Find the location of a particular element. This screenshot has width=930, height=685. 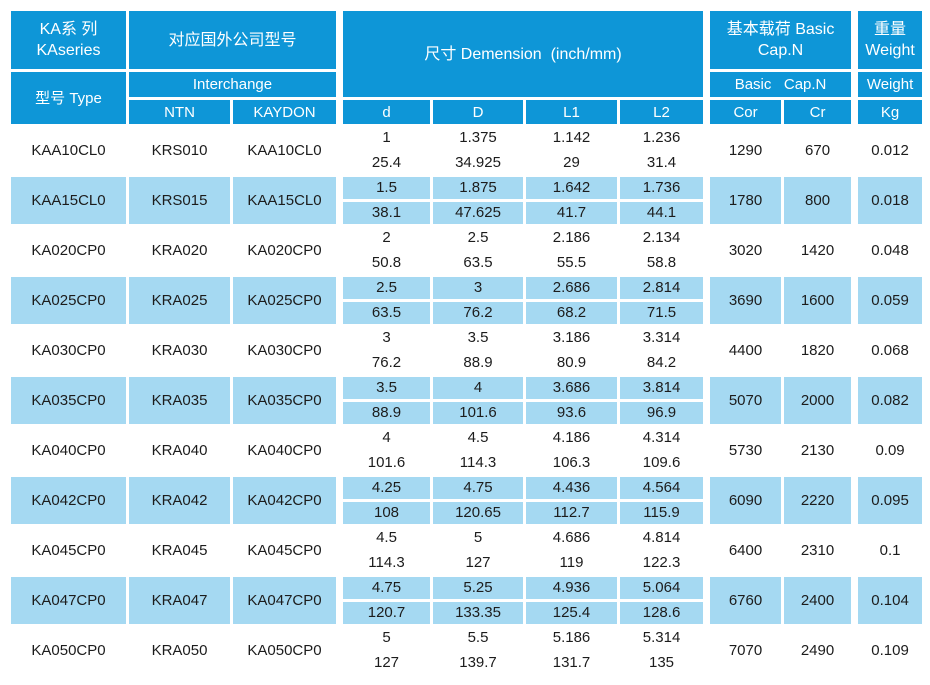

header-interchange-cn: 对应国外公司型号 is located at coordinates (233, 40).